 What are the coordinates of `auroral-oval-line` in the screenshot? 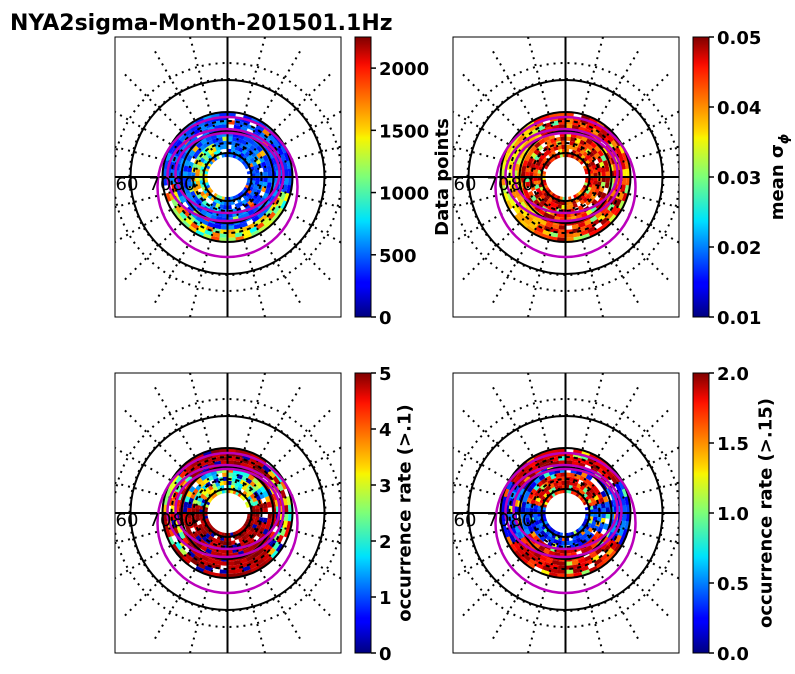 It's located at (565, 509).